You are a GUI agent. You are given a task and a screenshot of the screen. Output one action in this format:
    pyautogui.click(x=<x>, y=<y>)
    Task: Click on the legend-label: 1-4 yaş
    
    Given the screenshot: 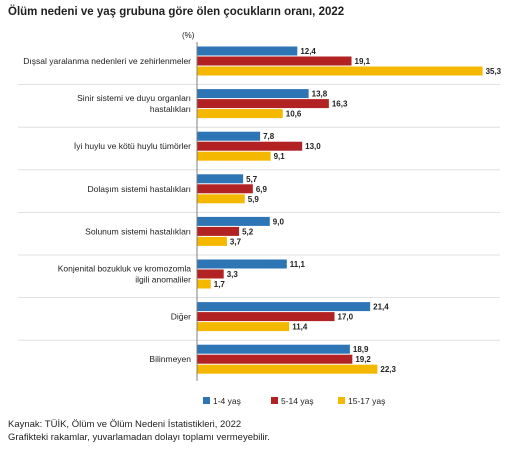 What is the action you would take?
    pyautogui.click(x=227, y=401)
    